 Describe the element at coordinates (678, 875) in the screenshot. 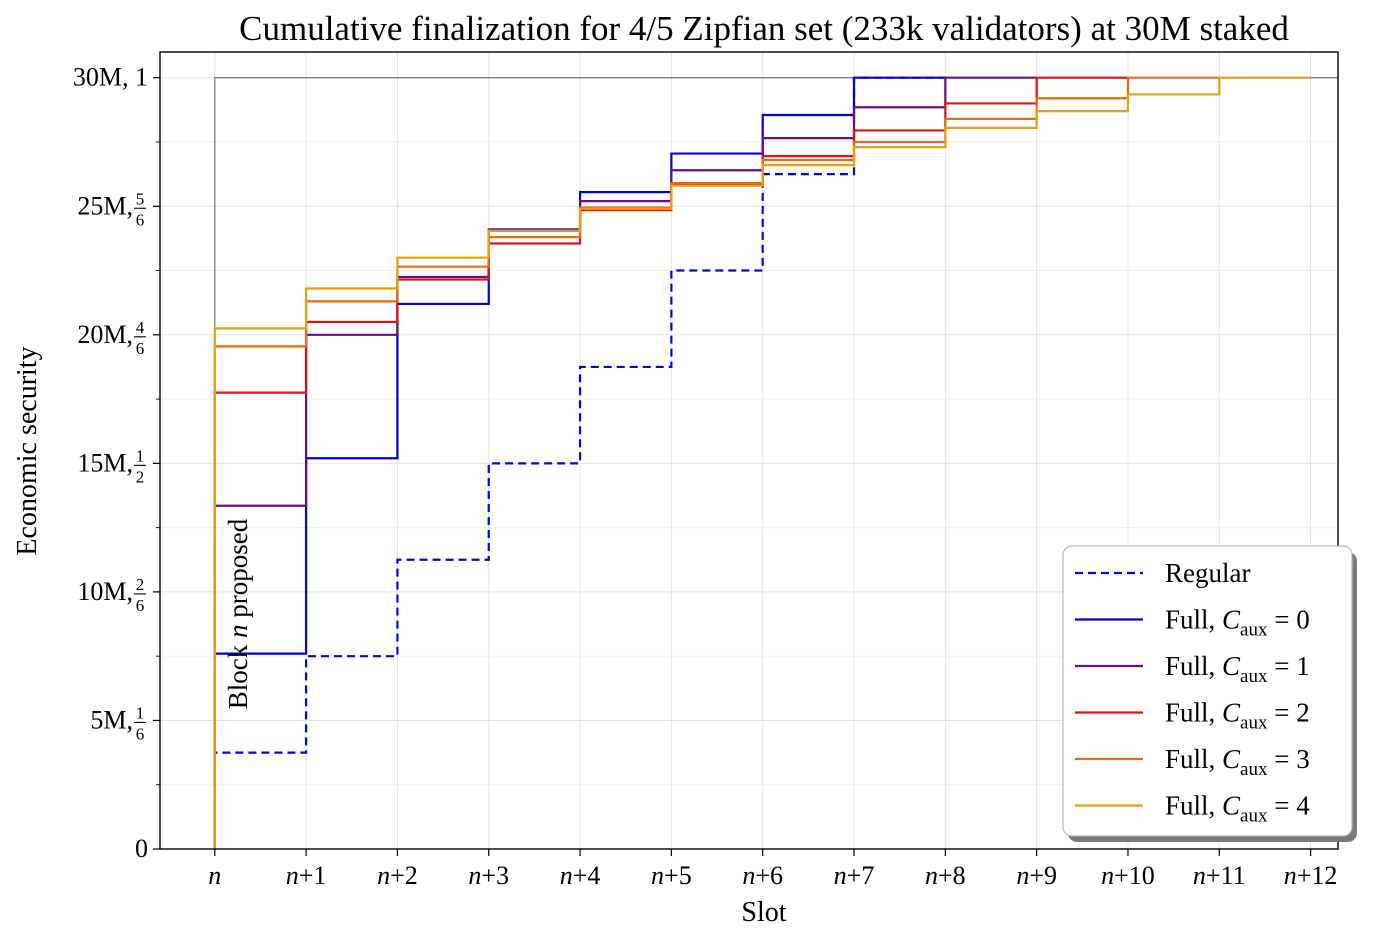

I see `x-tick-label-suffix: +5` at that location.